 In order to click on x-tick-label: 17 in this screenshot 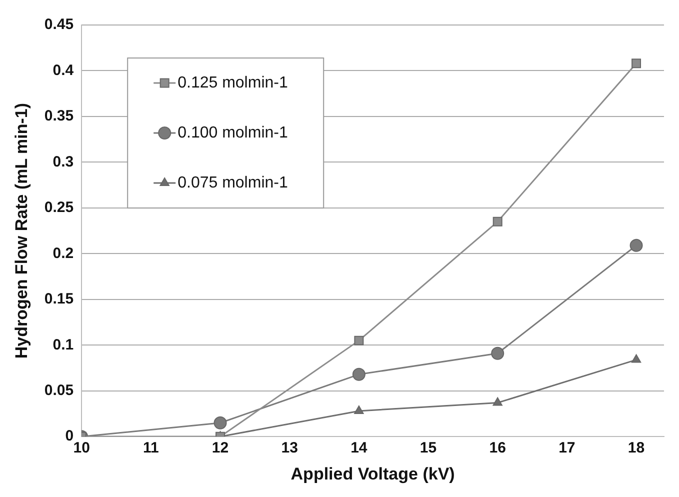, I will do `click(567, 448)`.